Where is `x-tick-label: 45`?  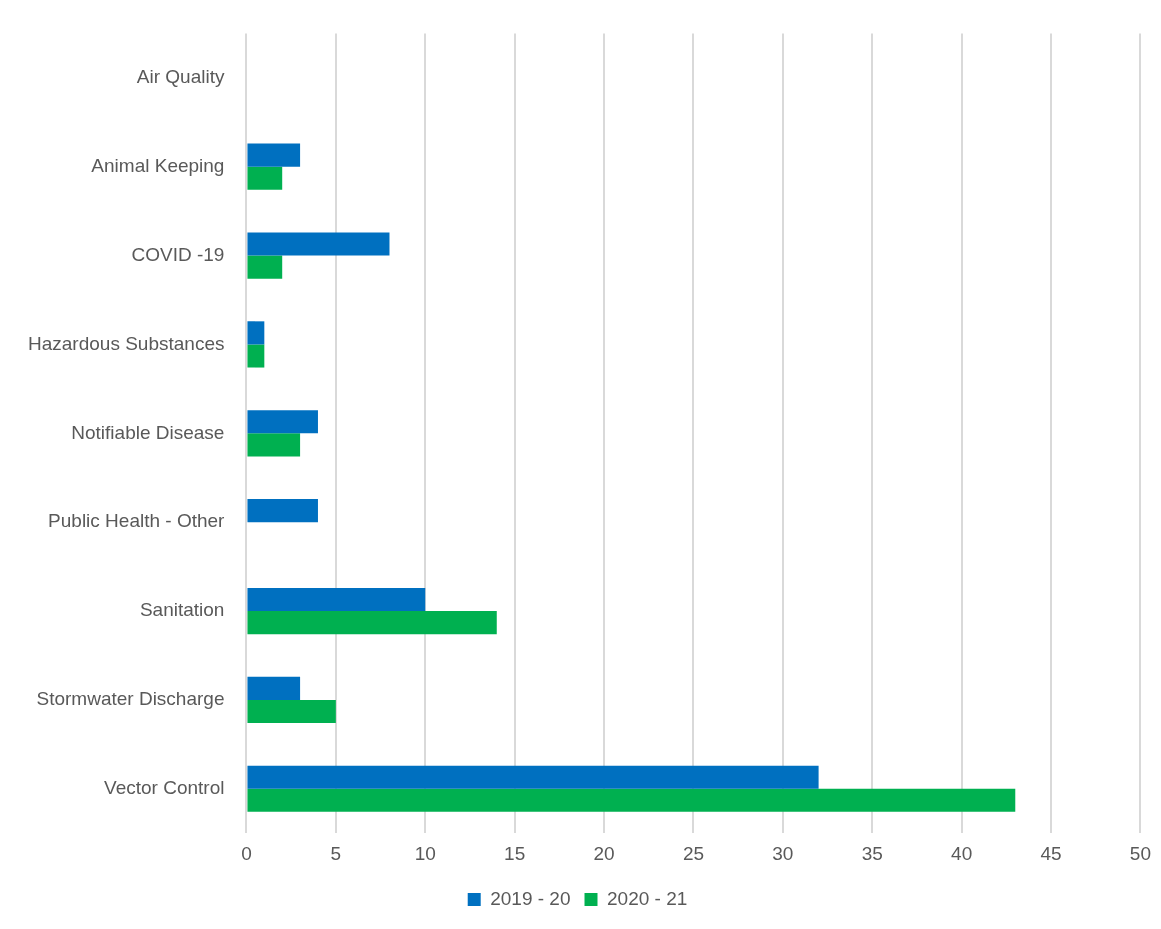 x-tick-label: 45 is located at coordinates (1051, 853).